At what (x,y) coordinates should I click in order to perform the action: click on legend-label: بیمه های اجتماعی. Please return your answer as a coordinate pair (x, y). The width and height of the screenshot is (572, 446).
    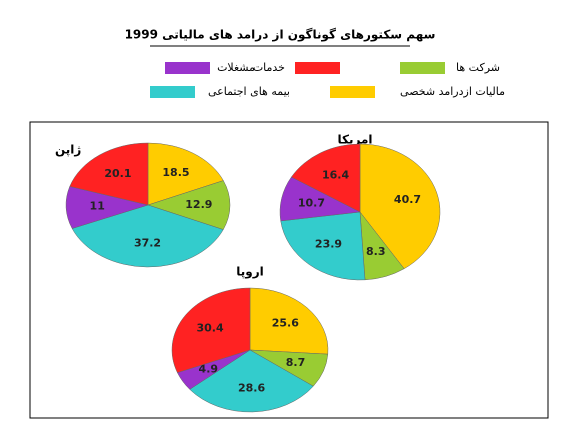
    Looking at the image, I should click on (249, 91).